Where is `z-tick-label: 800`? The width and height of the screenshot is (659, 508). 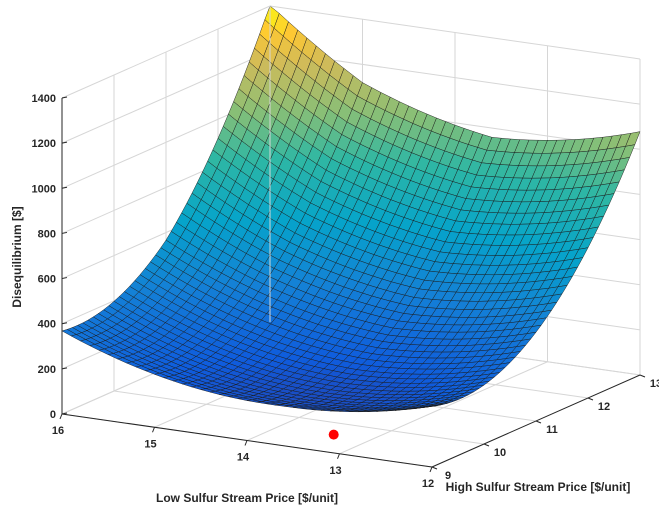 z-tick-label: 800 is located at coordinates (47, 234).